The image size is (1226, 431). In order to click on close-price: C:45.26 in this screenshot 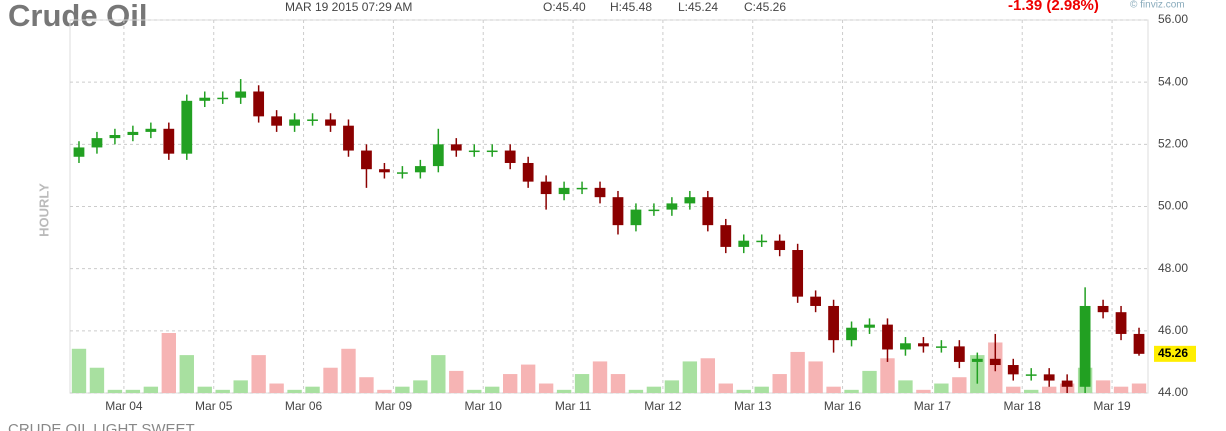, I will do `click(765, 7)`.